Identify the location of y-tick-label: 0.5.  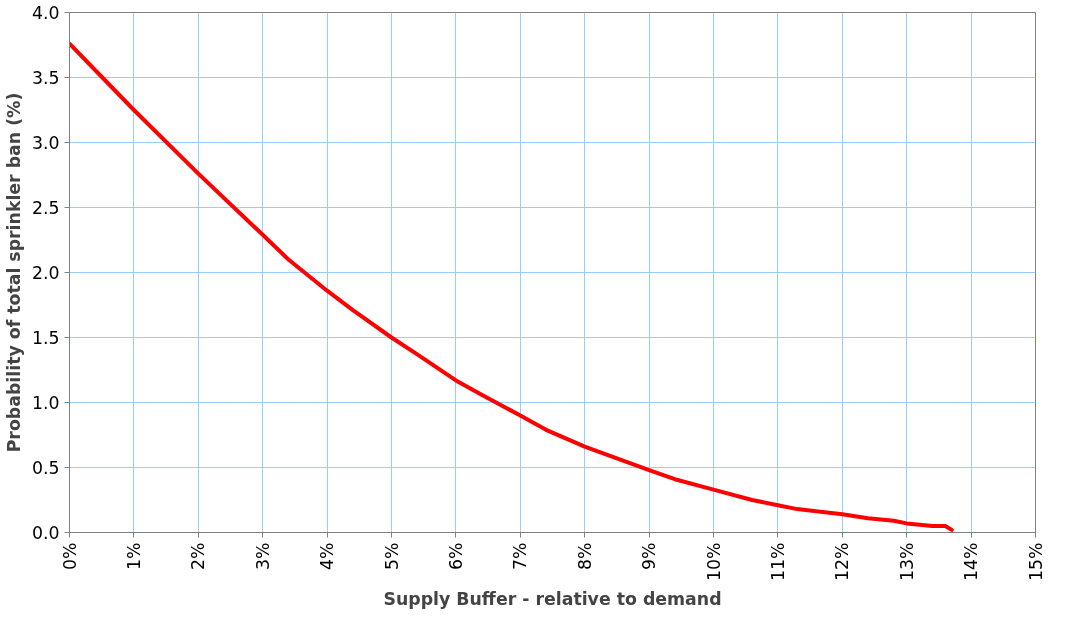
(45, 468).